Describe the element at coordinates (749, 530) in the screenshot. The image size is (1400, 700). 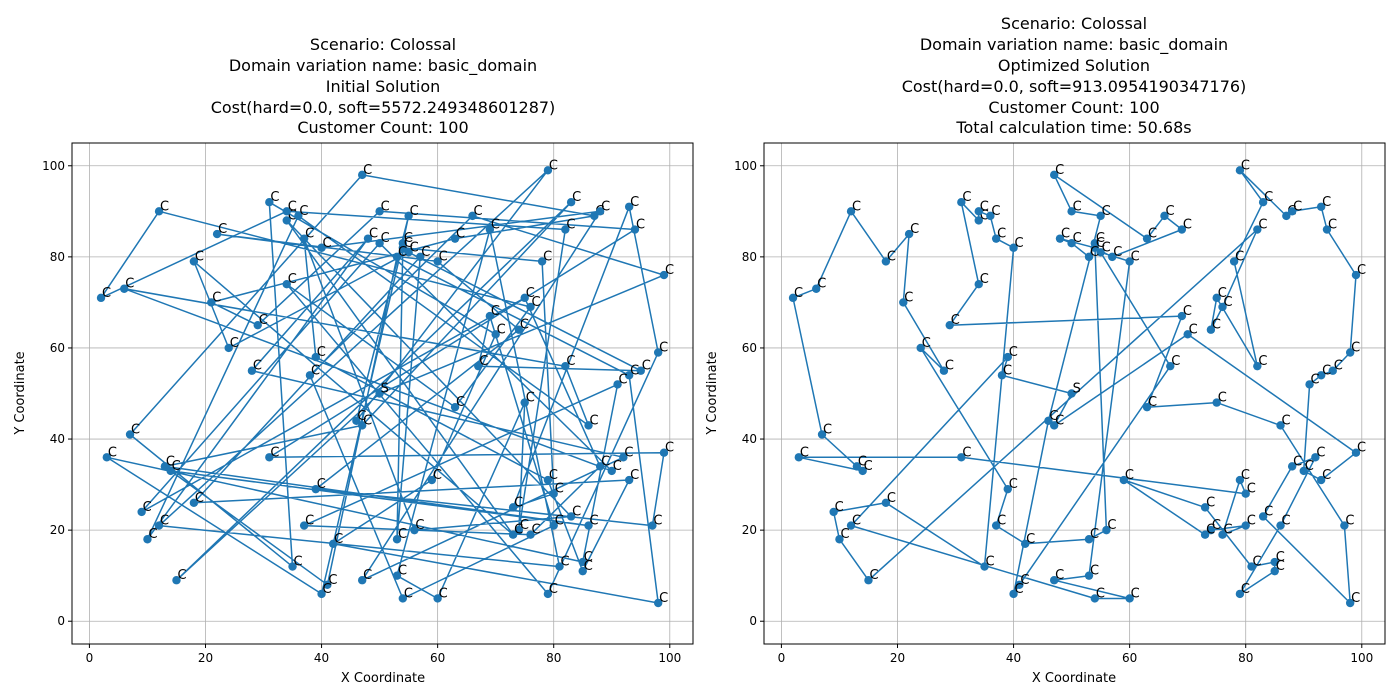
I see `y-tick-label: 20` at that location.